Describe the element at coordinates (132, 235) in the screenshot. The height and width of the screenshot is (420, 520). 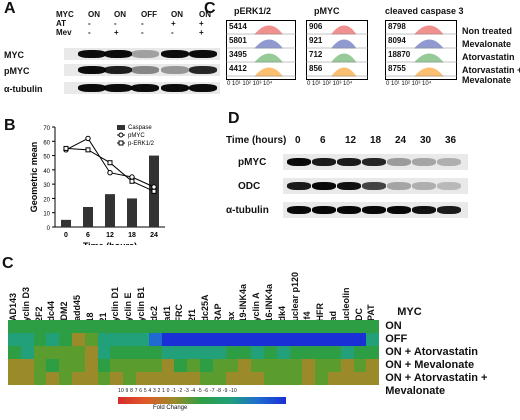
I see `x-tick-label: 18` at that location.